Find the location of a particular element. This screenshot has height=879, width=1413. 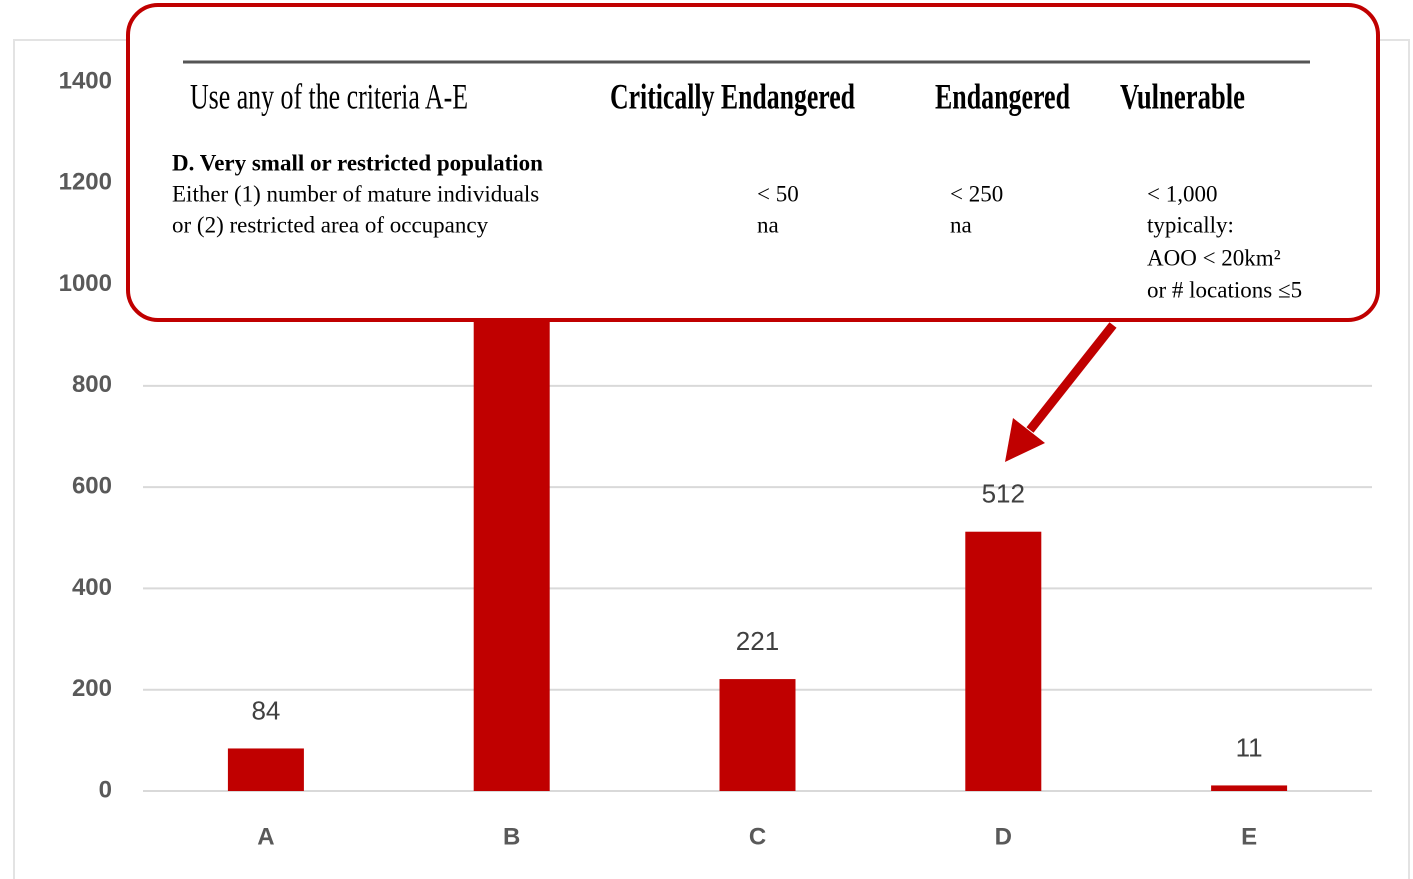

arrow-shaft is located at coordinates (1071, 377).